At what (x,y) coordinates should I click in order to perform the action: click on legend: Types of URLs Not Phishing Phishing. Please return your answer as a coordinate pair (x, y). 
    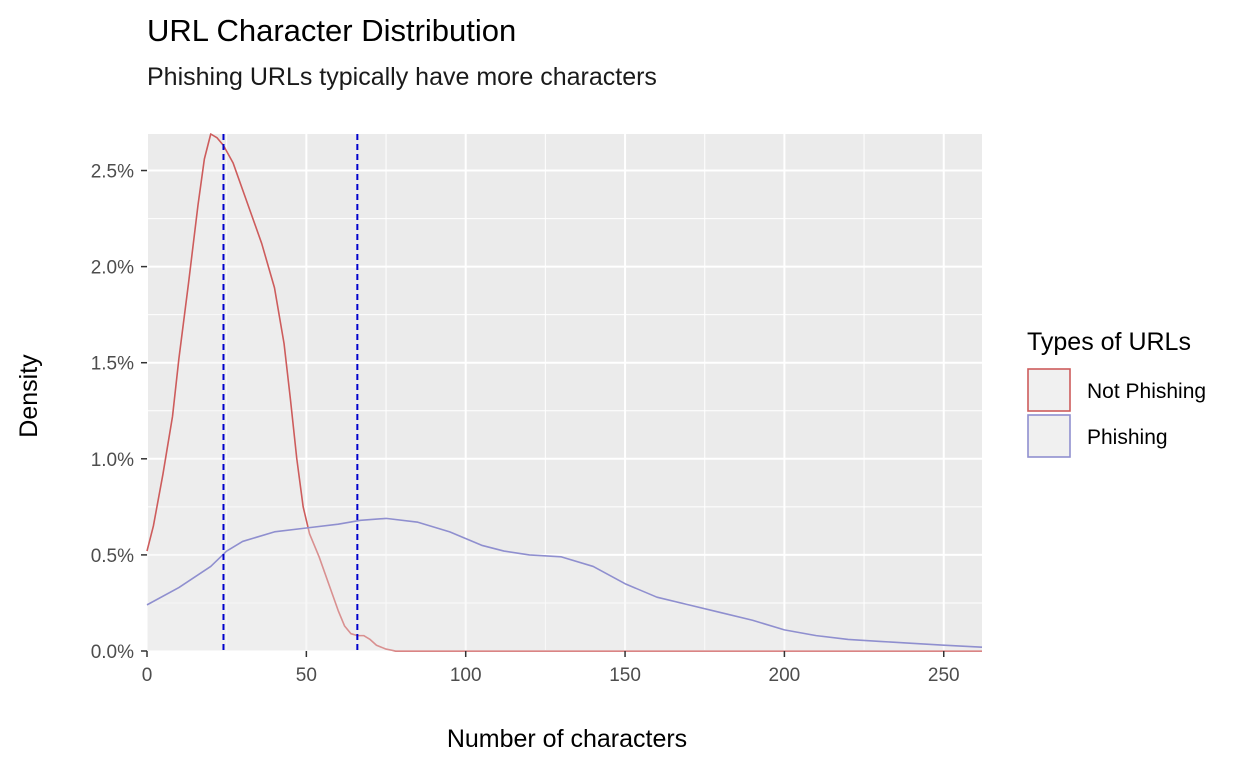
    Looking at the image, I should click on (1116, 393).